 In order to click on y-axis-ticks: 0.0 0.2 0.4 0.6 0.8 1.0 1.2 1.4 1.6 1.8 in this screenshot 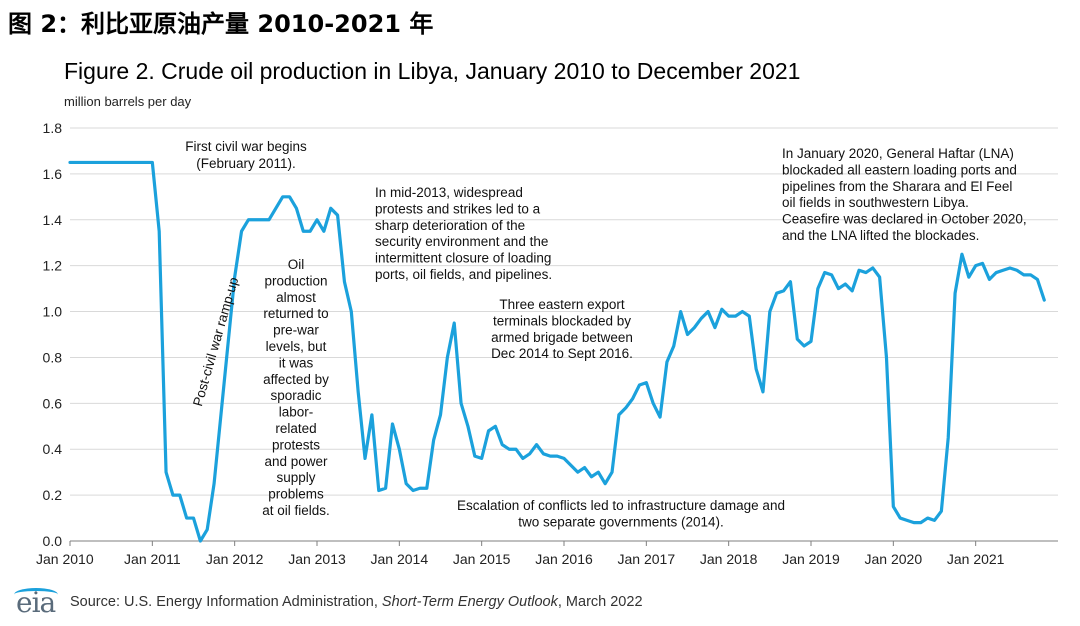, I will do `click(53, 334)`.